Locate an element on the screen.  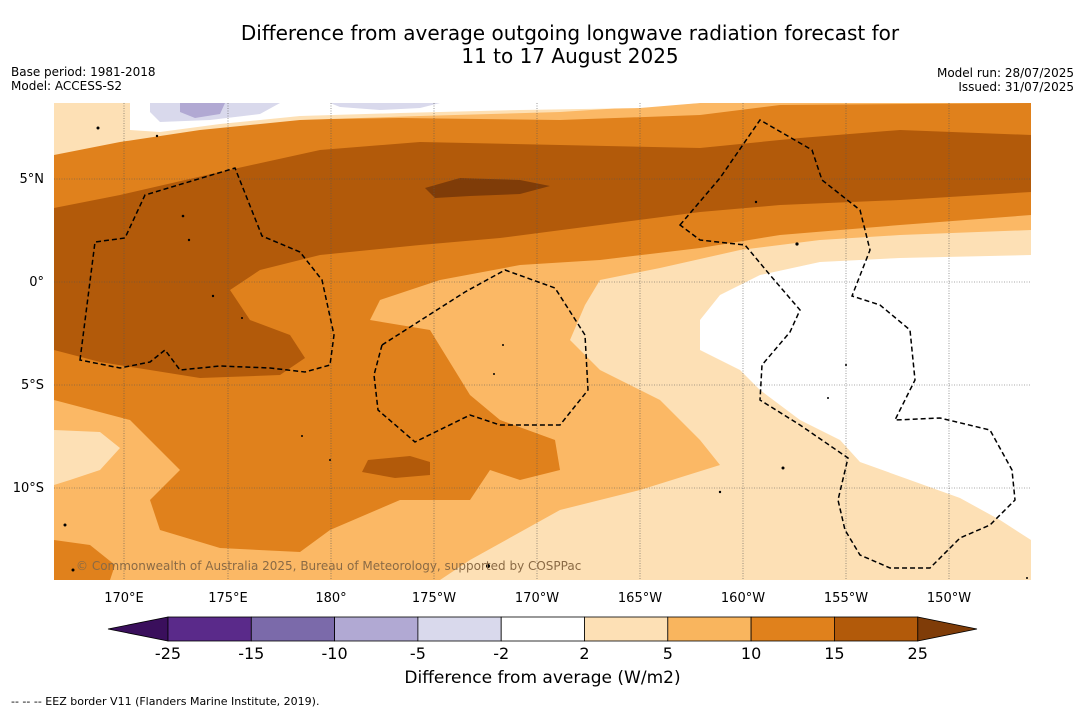
lon-label: 180° is located at coordinates (330, 598).